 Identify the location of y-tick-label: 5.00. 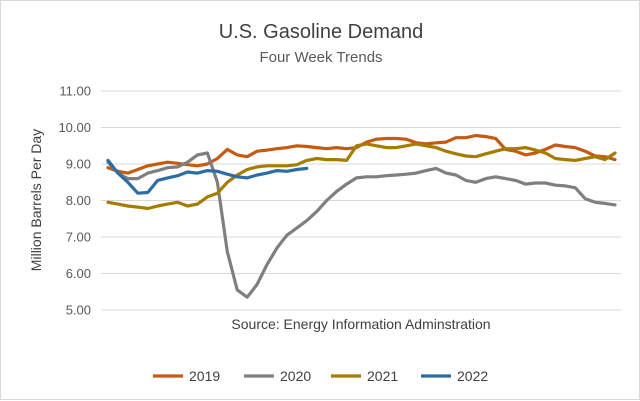
(78, 310).